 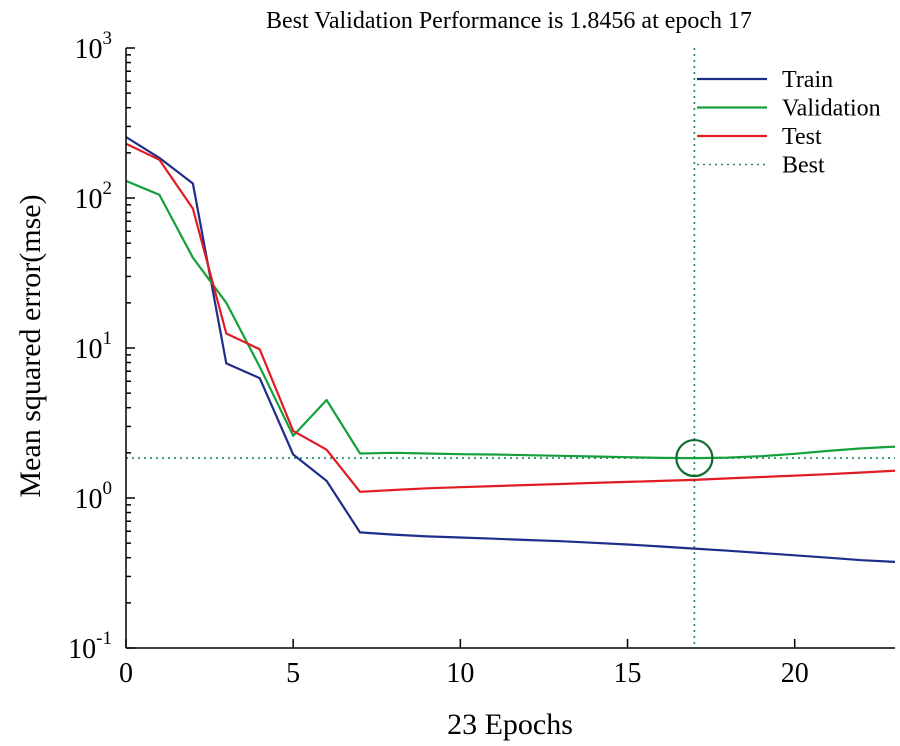 What do you see at coordinates (30, 345) in the screenshot?
I see `y-axis-label: Mean squared error(mse)` at bounding box center [30, 345].